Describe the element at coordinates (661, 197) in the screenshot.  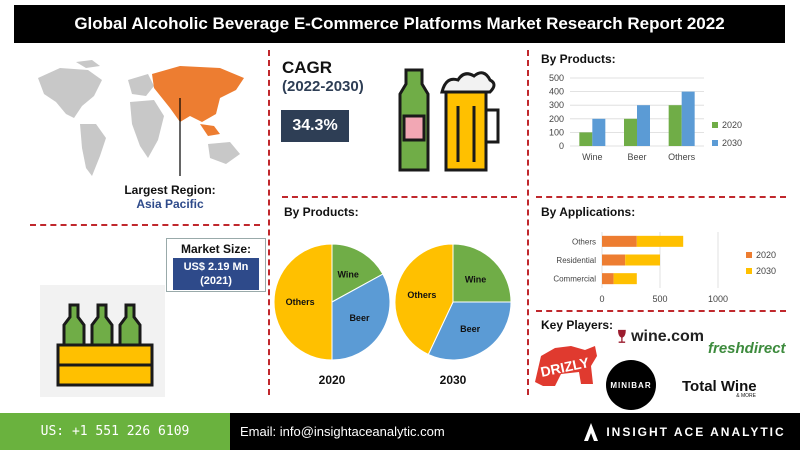
I see `divider-right-h1` at that location.